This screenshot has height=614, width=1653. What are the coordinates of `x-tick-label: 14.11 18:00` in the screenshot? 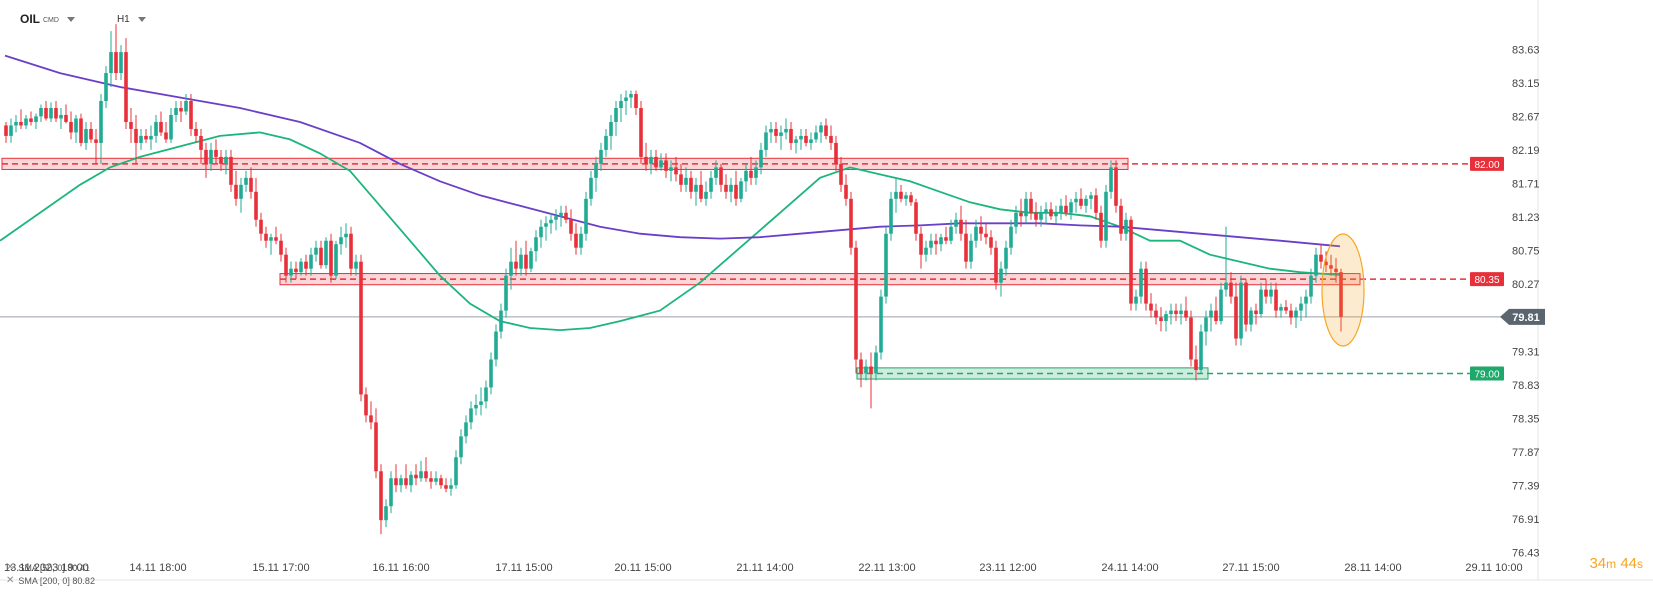 It's located at (157, 568).